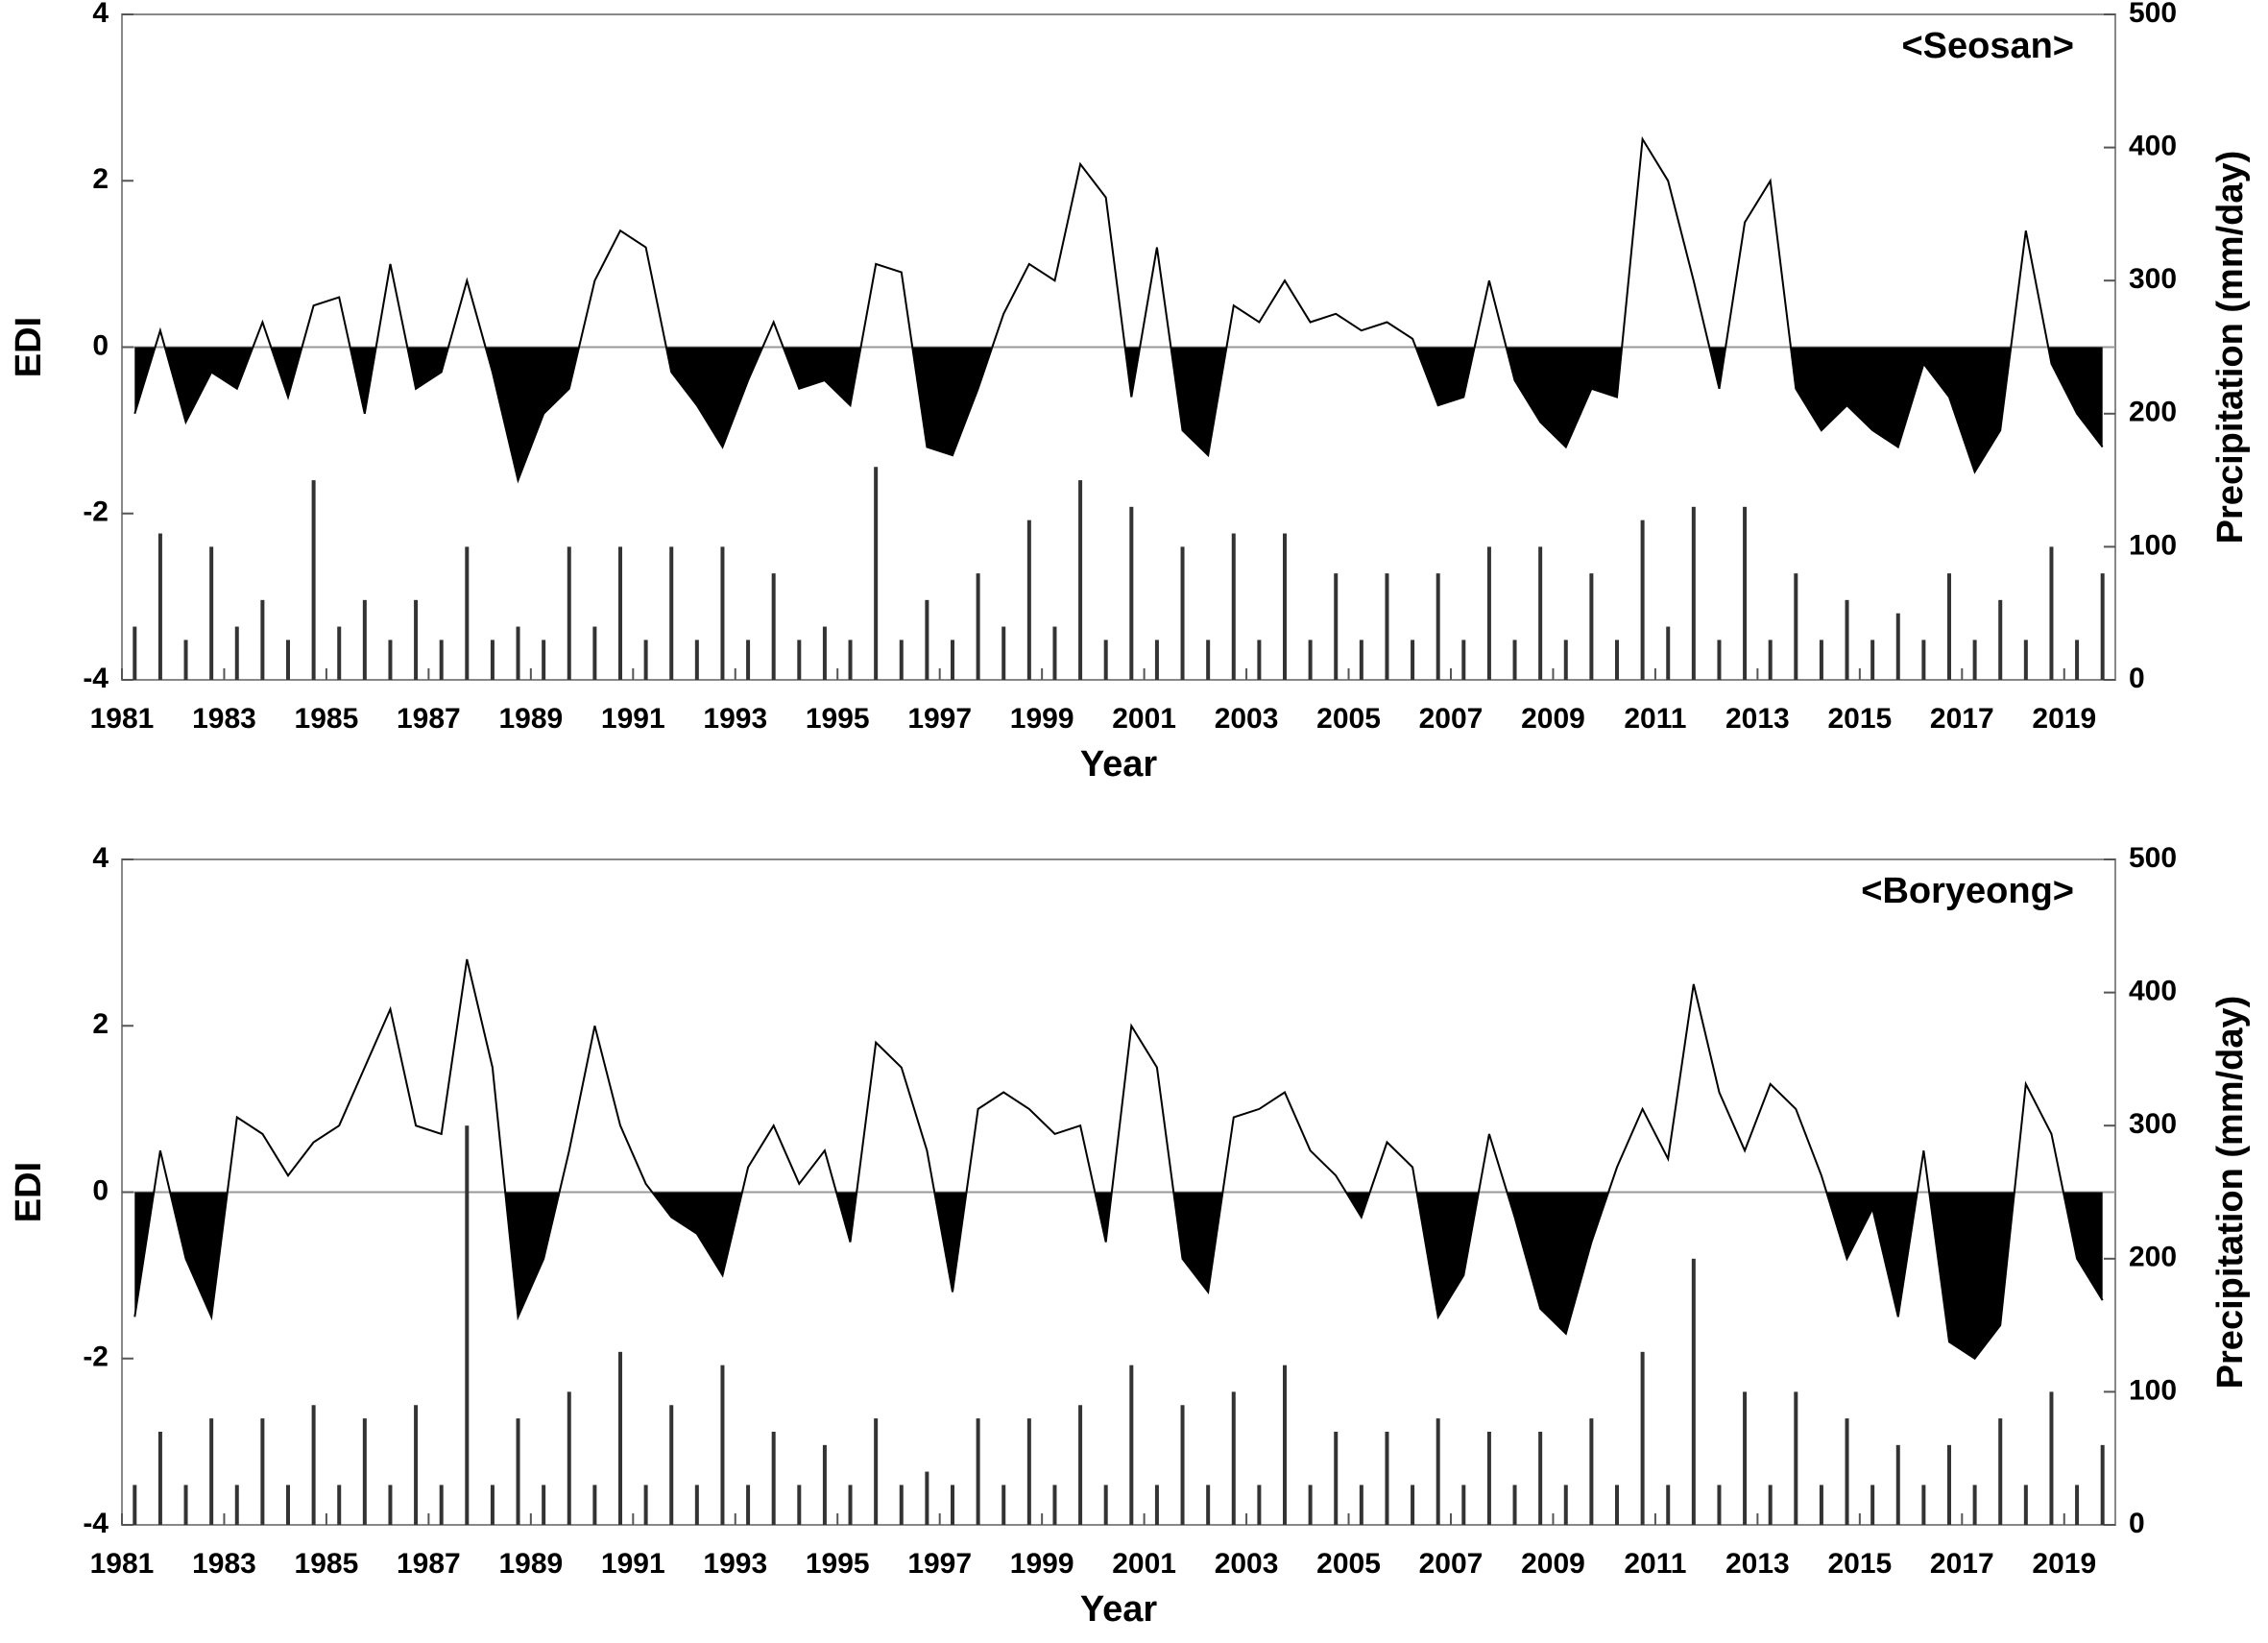 The width and height of the screenshot is (2268, 1643). What do you see at coordinates (29, 347) in the screenshot?
I see `y-axis-label: EDI` at bounding box center [29, 347].